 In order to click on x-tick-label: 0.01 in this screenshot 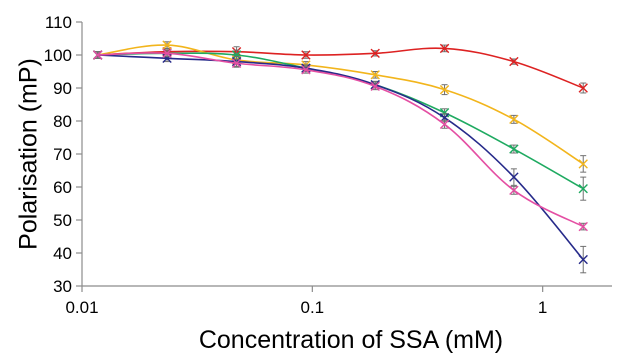, I will do `click(81, 307)`.